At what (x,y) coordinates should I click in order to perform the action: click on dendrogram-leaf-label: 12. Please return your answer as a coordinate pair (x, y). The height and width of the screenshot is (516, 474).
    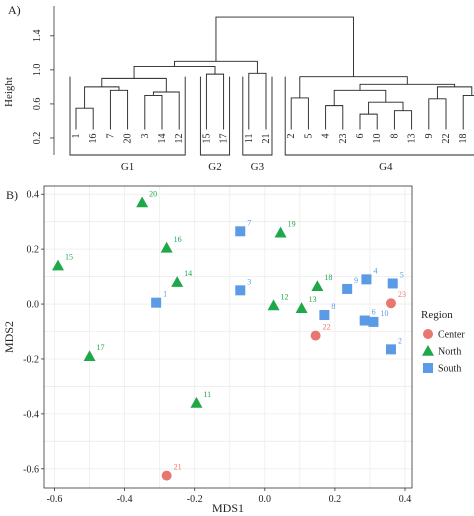
    Looking at the image, I should click on (179, 138).